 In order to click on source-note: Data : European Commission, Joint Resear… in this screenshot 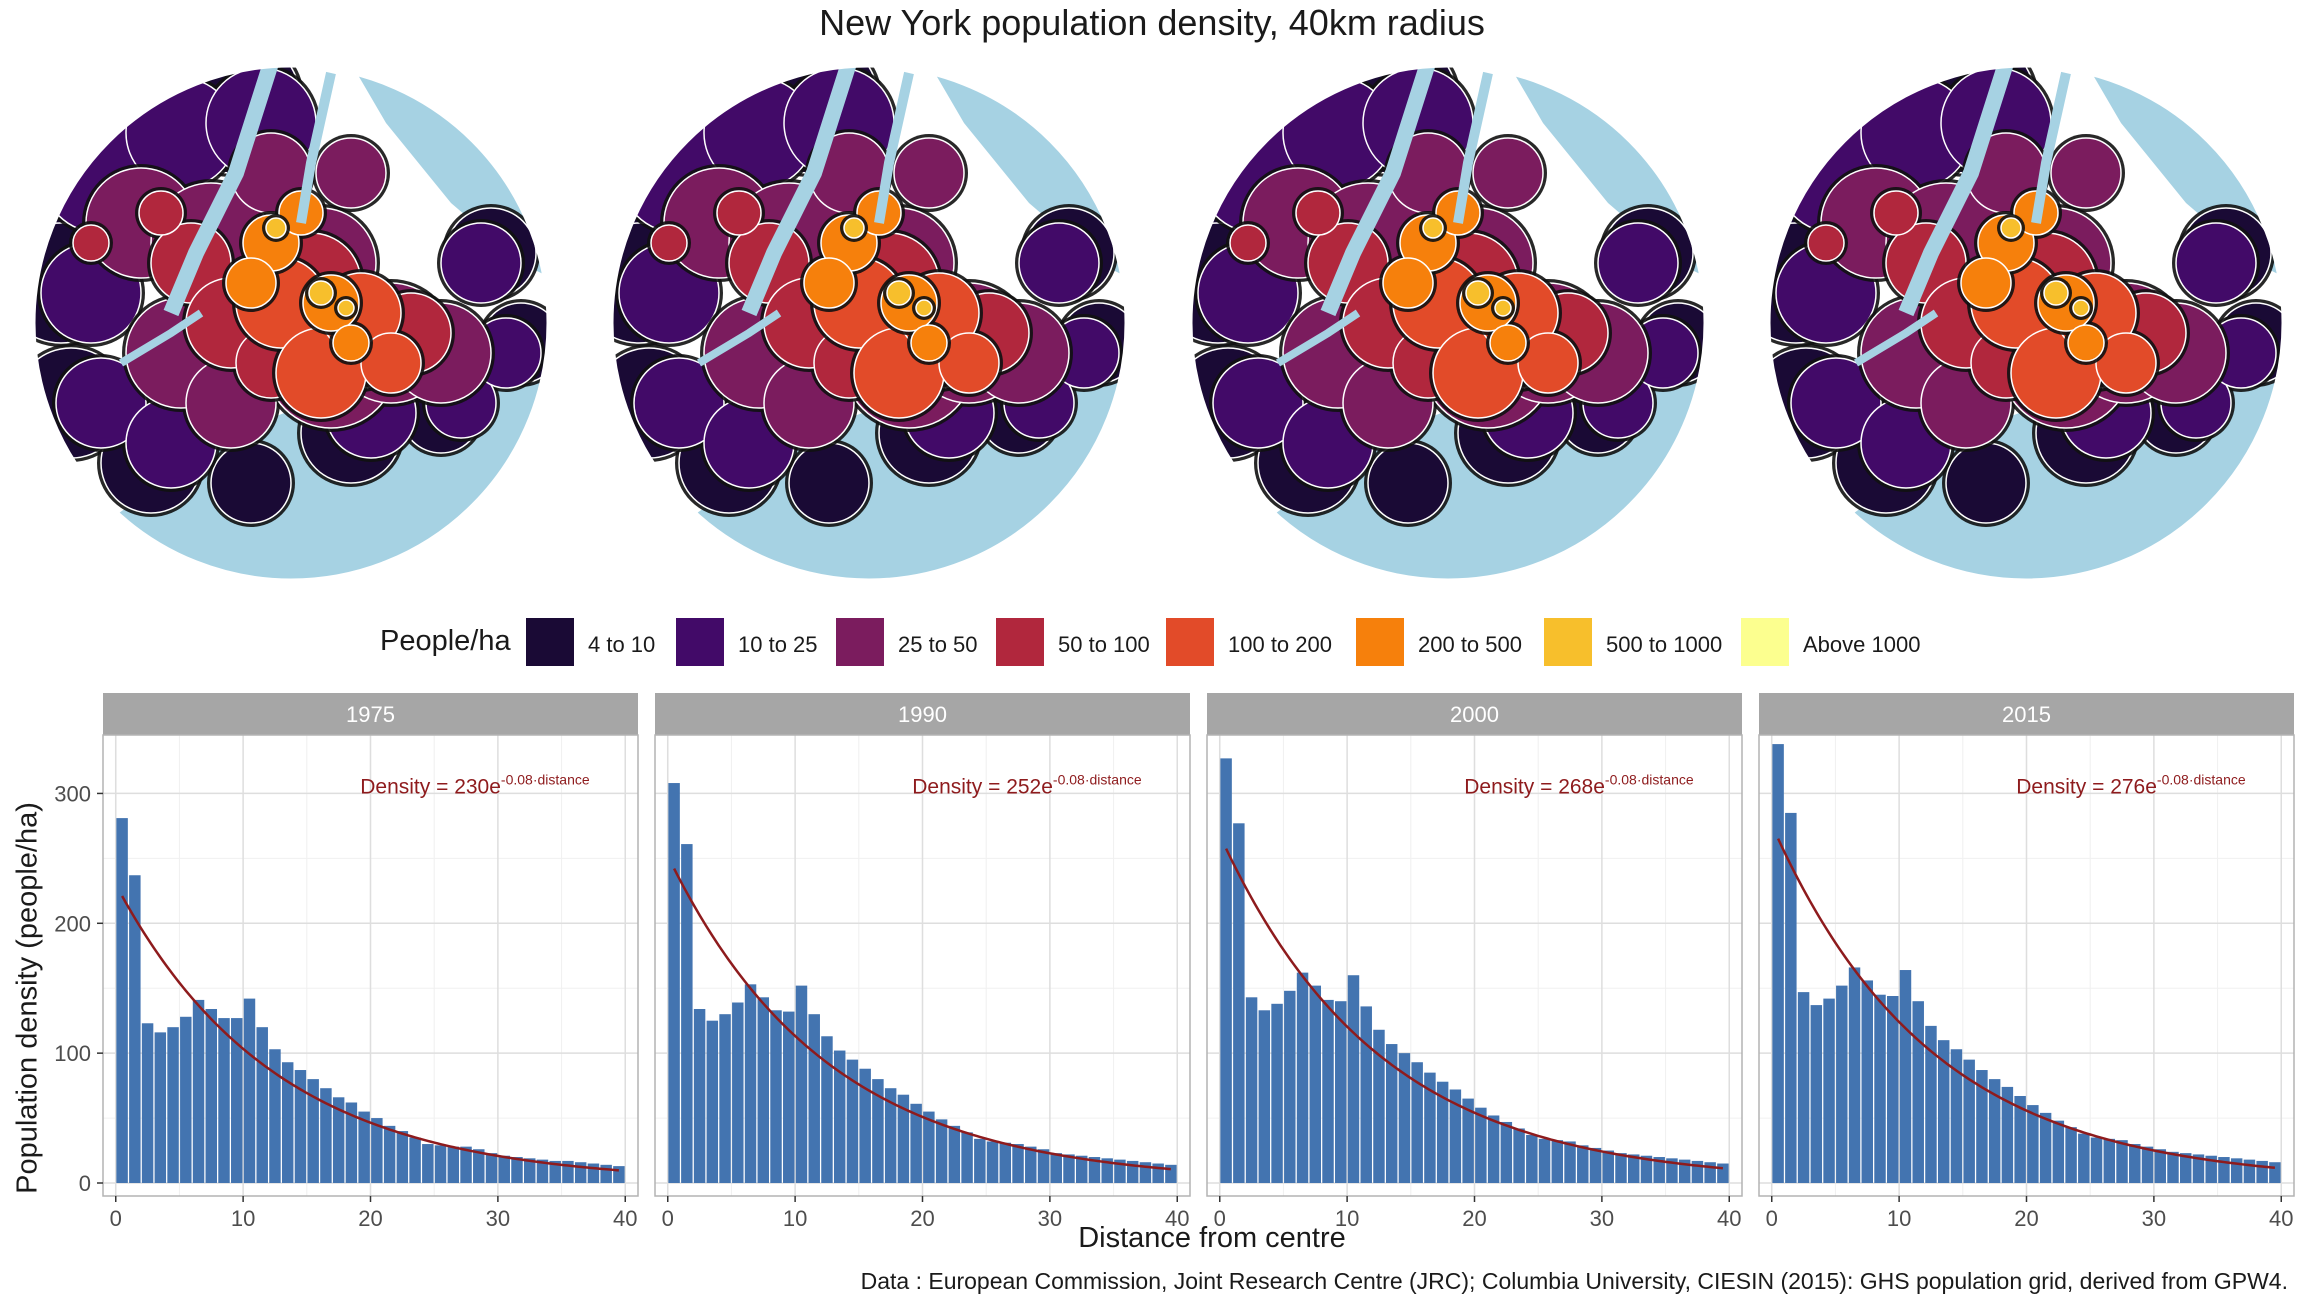, I will do `click(1574, 1281)`.